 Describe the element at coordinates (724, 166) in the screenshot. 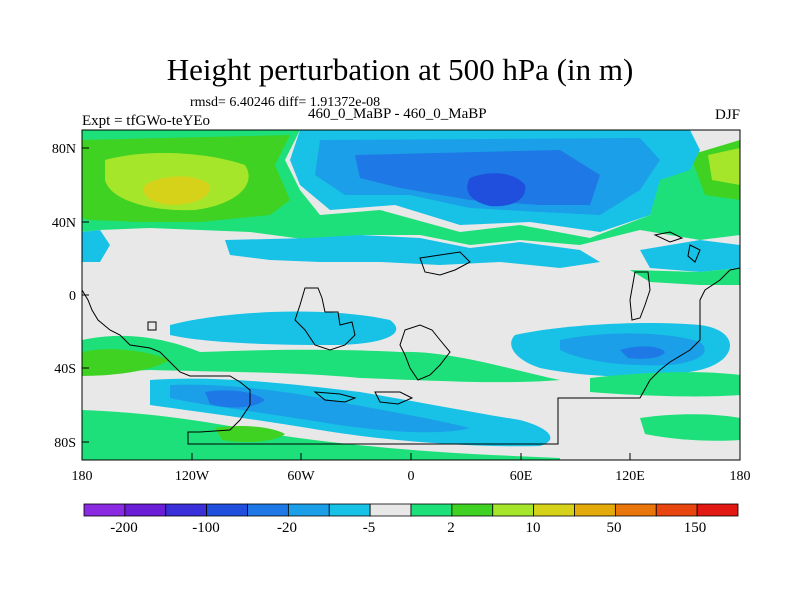

I see `positive-region-north-east-core` at that location.